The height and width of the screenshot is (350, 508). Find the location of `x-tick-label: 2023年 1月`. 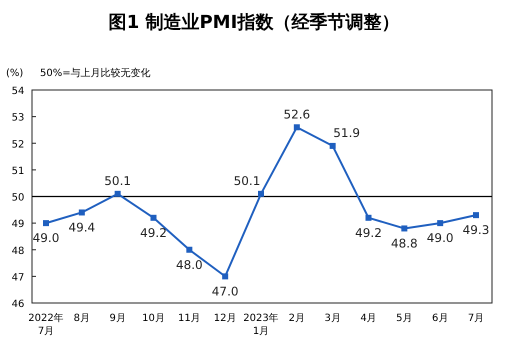

x-tick-label: 2023年 1月 is located at coordinates (261, 324).